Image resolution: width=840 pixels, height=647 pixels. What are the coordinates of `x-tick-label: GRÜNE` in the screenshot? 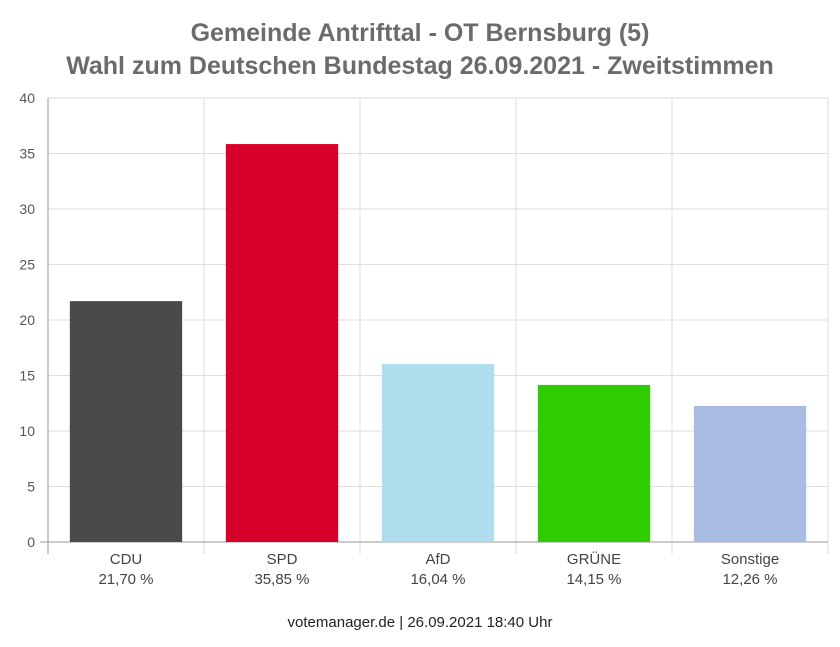 It's located at (594, 559).